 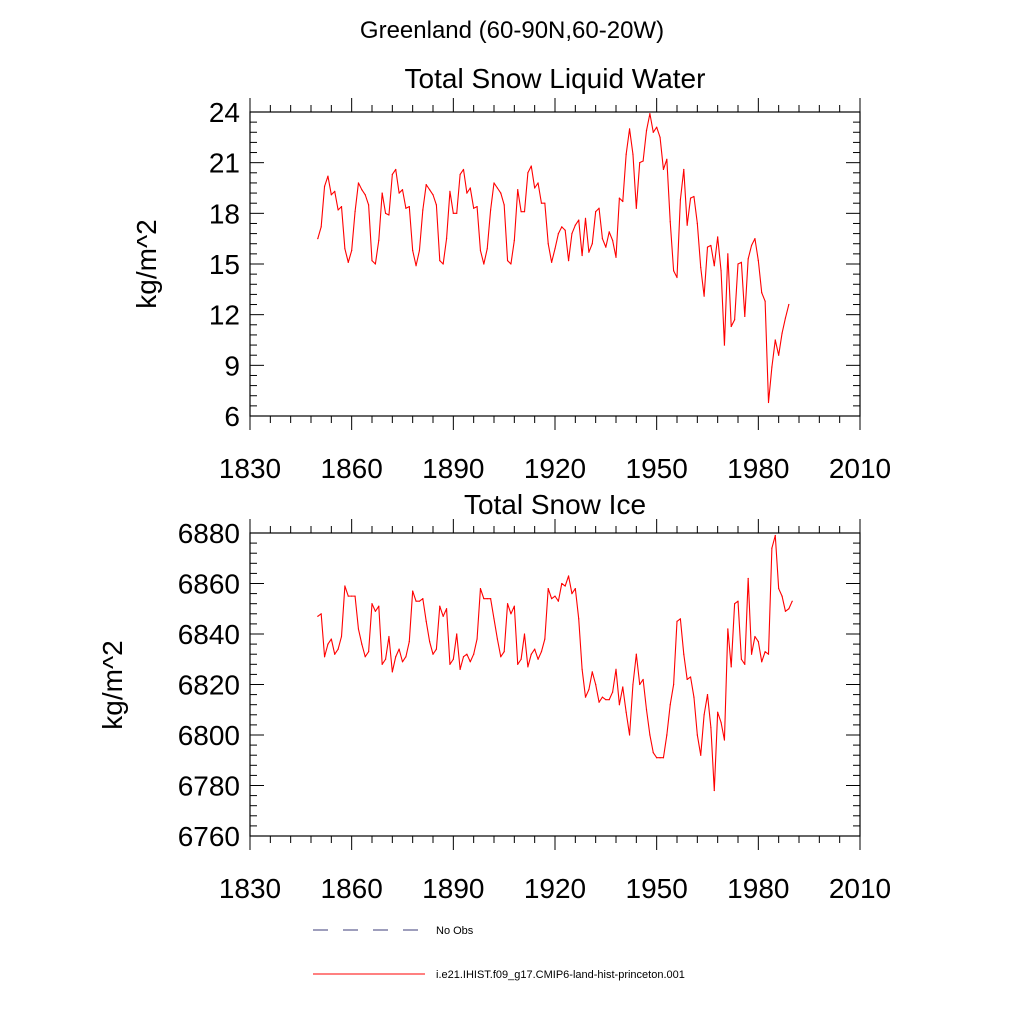 I want to click on panel1-xtick-label: 1890, so click(x=453, y=468).